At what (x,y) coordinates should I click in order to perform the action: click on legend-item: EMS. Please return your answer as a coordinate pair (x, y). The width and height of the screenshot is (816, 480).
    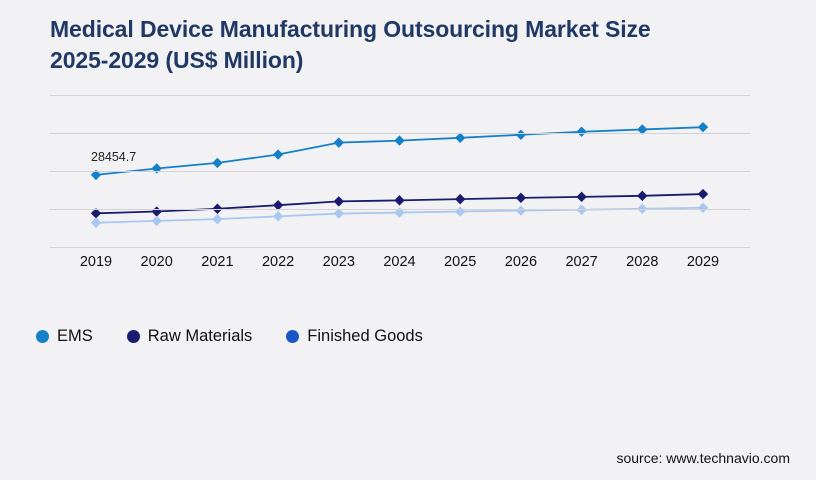
    Looking at the image, I should click on (64, 336).